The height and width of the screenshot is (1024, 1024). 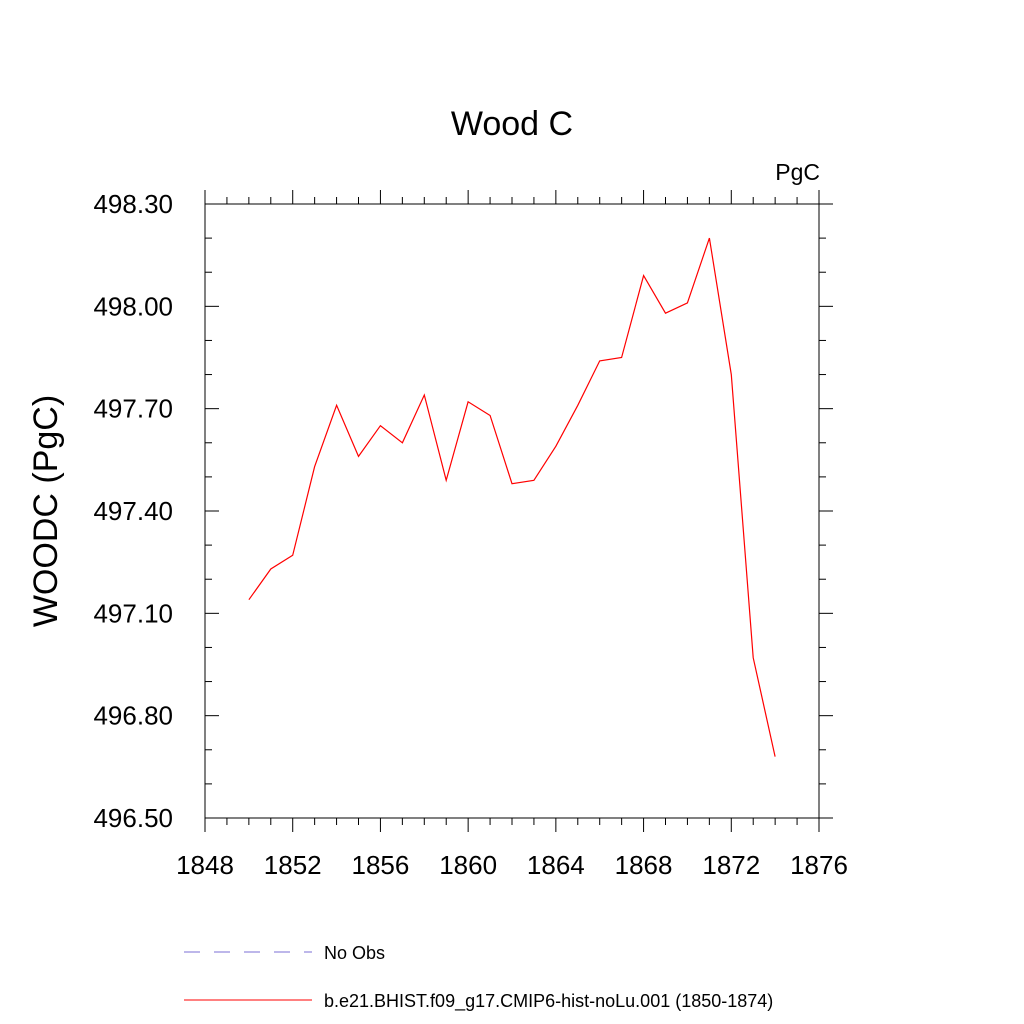 I want to click on x-tick-label: 1848, so click(x=205, y=865).